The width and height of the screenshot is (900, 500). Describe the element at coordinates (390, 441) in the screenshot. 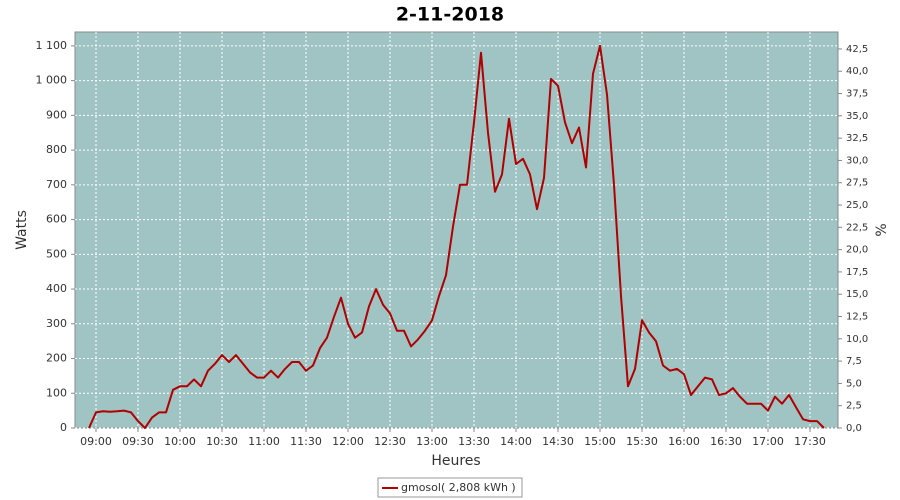

I see `x-tick-label: 12:30` at that location.